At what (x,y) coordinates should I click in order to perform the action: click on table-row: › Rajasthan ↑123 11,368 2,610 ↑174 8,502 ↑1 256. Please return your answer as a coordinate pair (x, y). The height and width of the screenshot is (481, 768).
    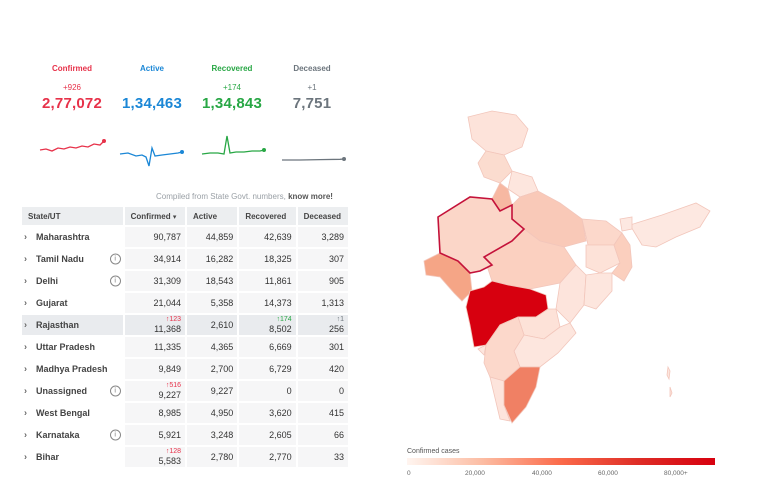
    Looking at the image, I should click on (185, 325).